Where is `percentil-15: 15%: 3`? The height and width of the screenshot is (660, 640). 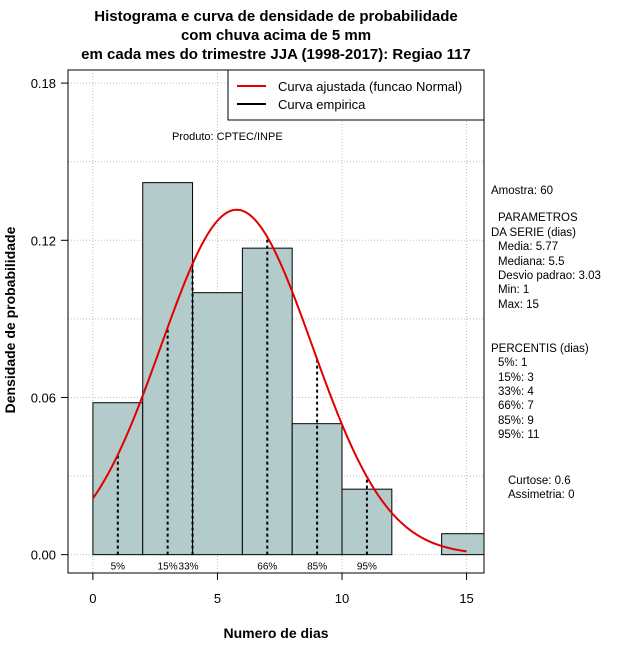 percentil-15: 15%: 3 is located at coordinates (516, 378).